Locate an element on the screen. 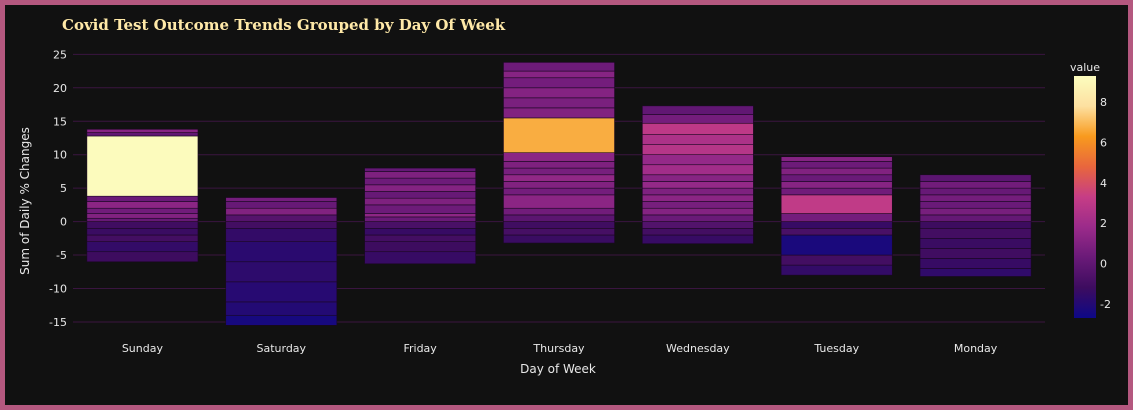  x-tick-label: Wednesday is located at coordinates (698, 348).